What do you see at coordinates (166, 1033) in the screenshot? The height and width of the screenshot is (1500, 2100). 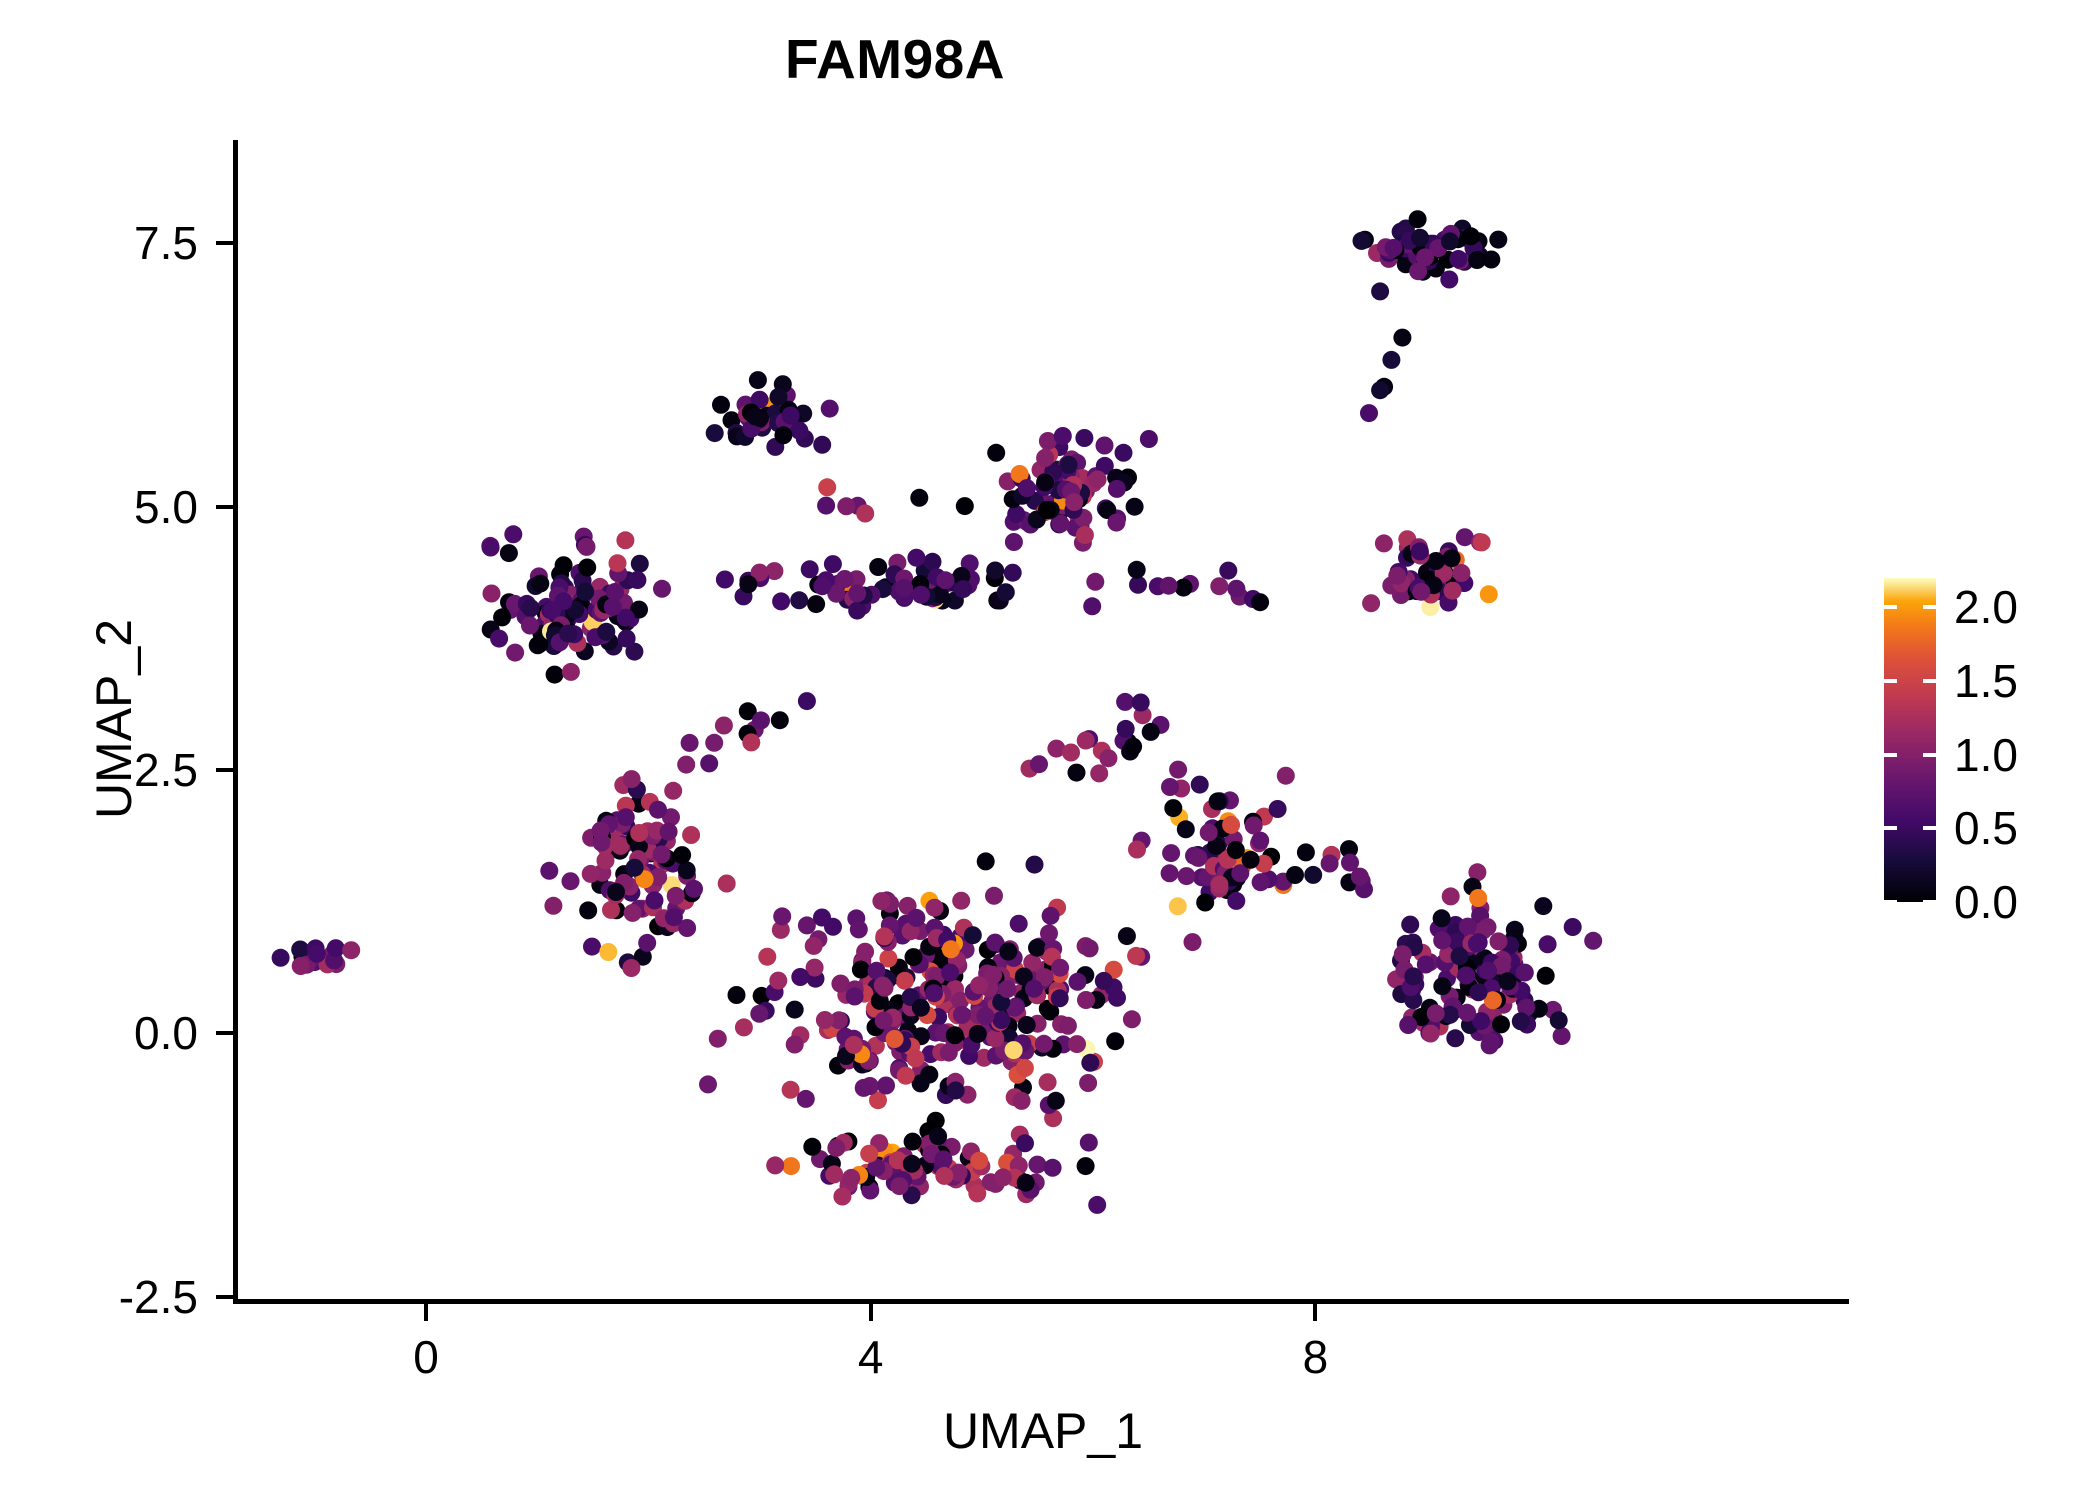 I see `y-tick-label: 0.0` at bounding box center [166, 1033].